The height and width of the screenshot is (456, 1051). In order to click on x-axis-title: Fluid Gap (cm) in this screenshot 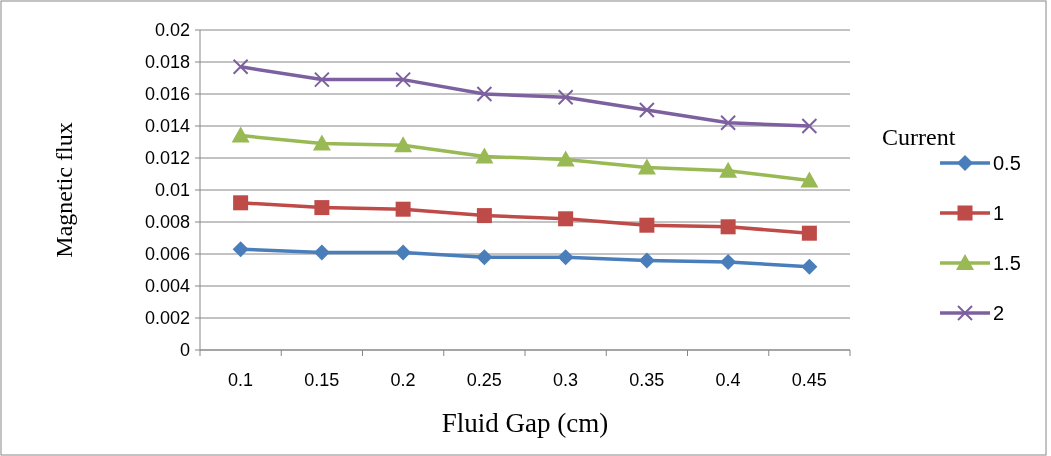, I will do `click(525, 423)`.